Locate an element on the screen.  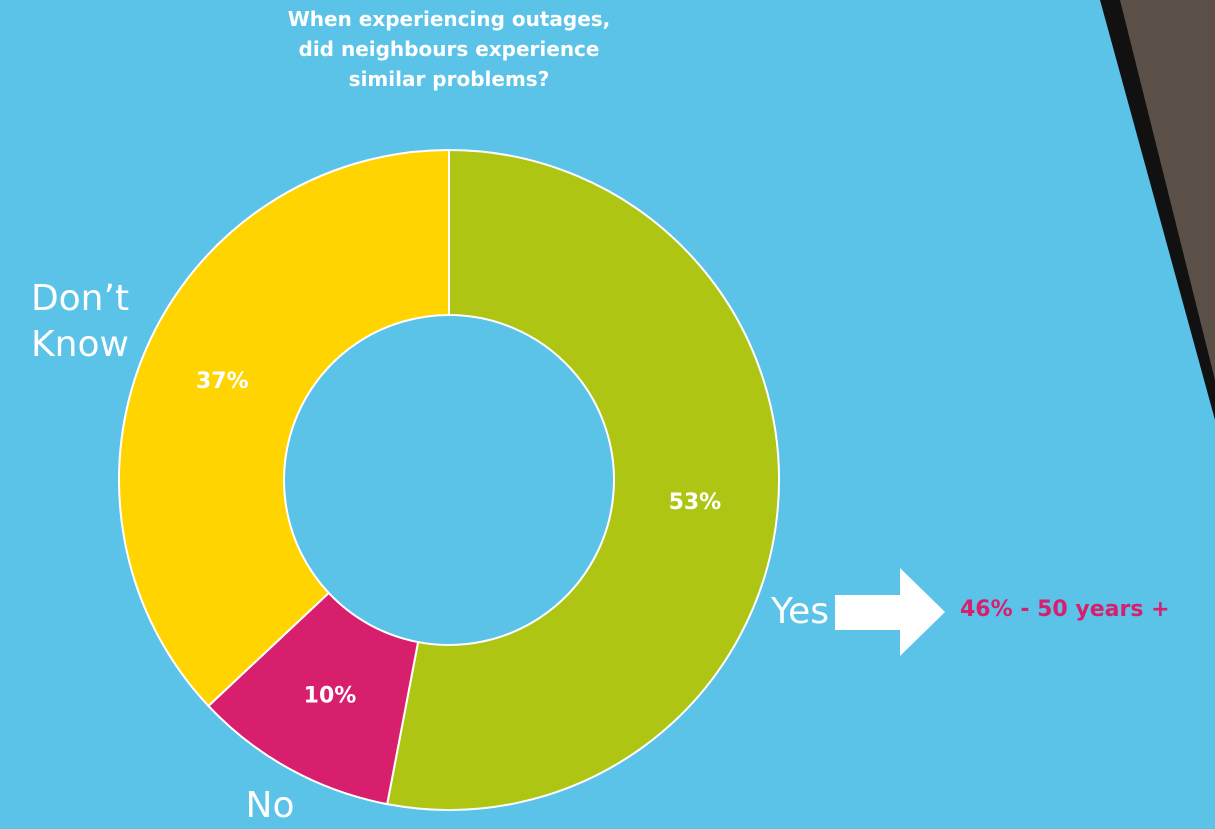
data-label: 37% is located at coordinates (222, 381).